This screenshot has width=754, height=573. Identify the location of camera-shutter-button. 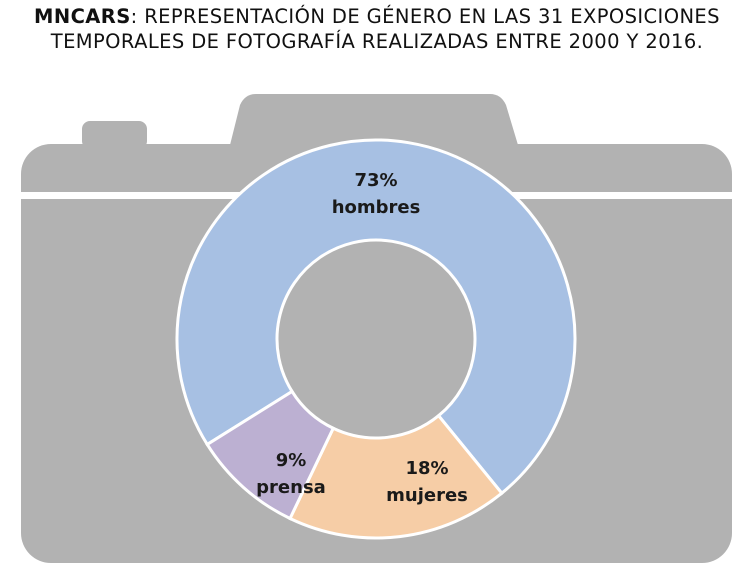
(114, 135).